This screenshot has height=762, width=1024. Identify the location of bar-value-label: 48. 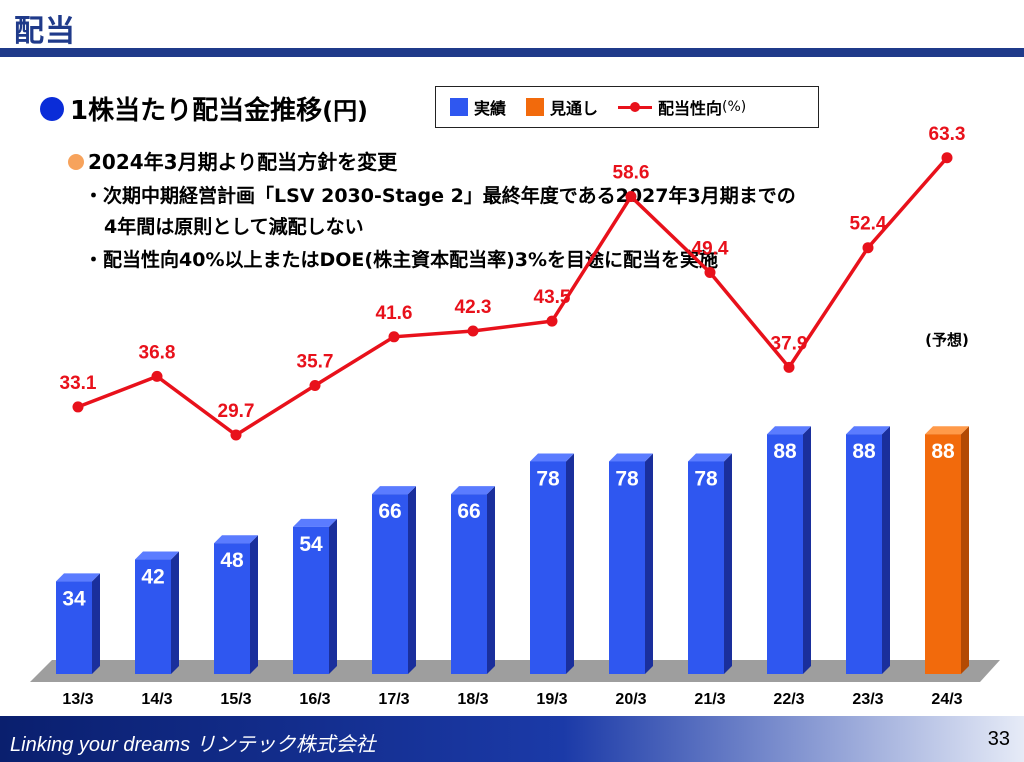
(232, 560).